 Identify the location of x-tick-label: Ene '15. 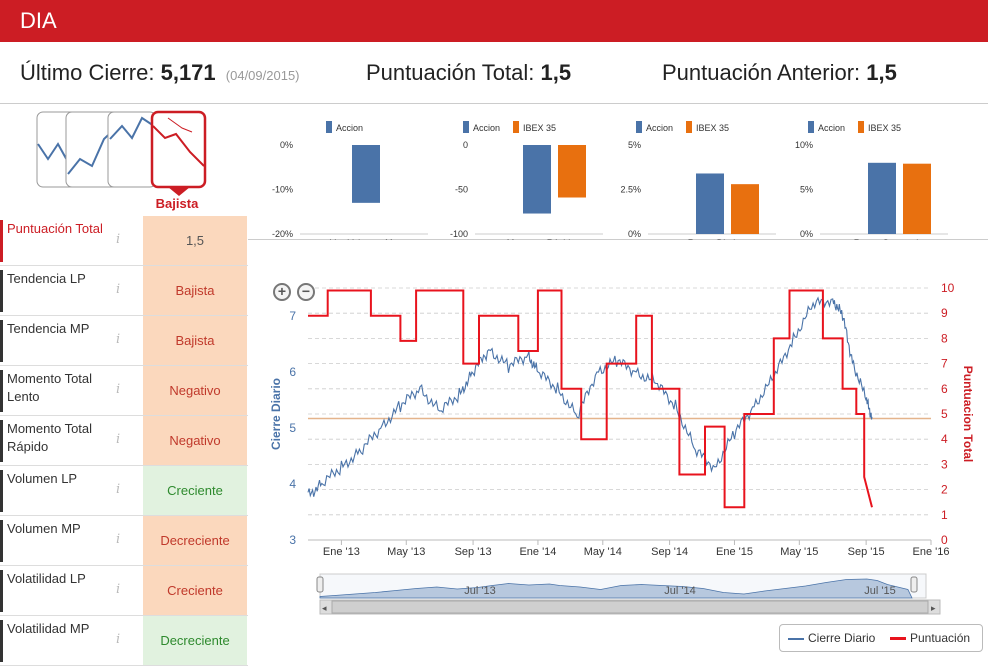
(734, 552).